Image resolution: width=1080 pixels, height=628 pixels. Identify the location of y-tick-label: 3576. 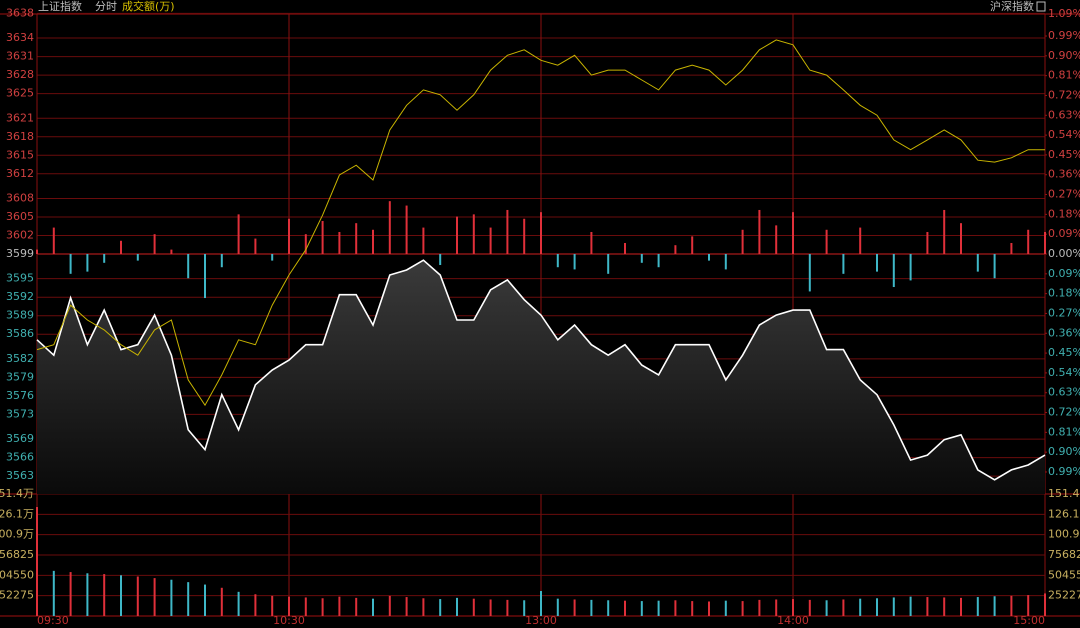
(20, 395).